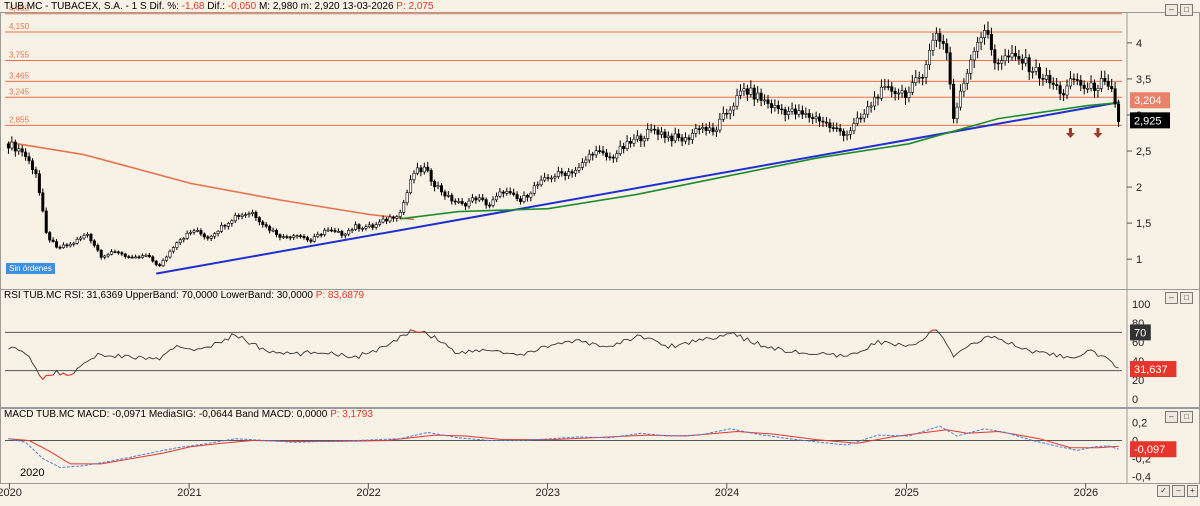 The height and width of the screenshot is (506, 1200). Describe the element at coordinates (1135, 400) in the screenshot. I see `rsi-tick-label: 0` at that location.